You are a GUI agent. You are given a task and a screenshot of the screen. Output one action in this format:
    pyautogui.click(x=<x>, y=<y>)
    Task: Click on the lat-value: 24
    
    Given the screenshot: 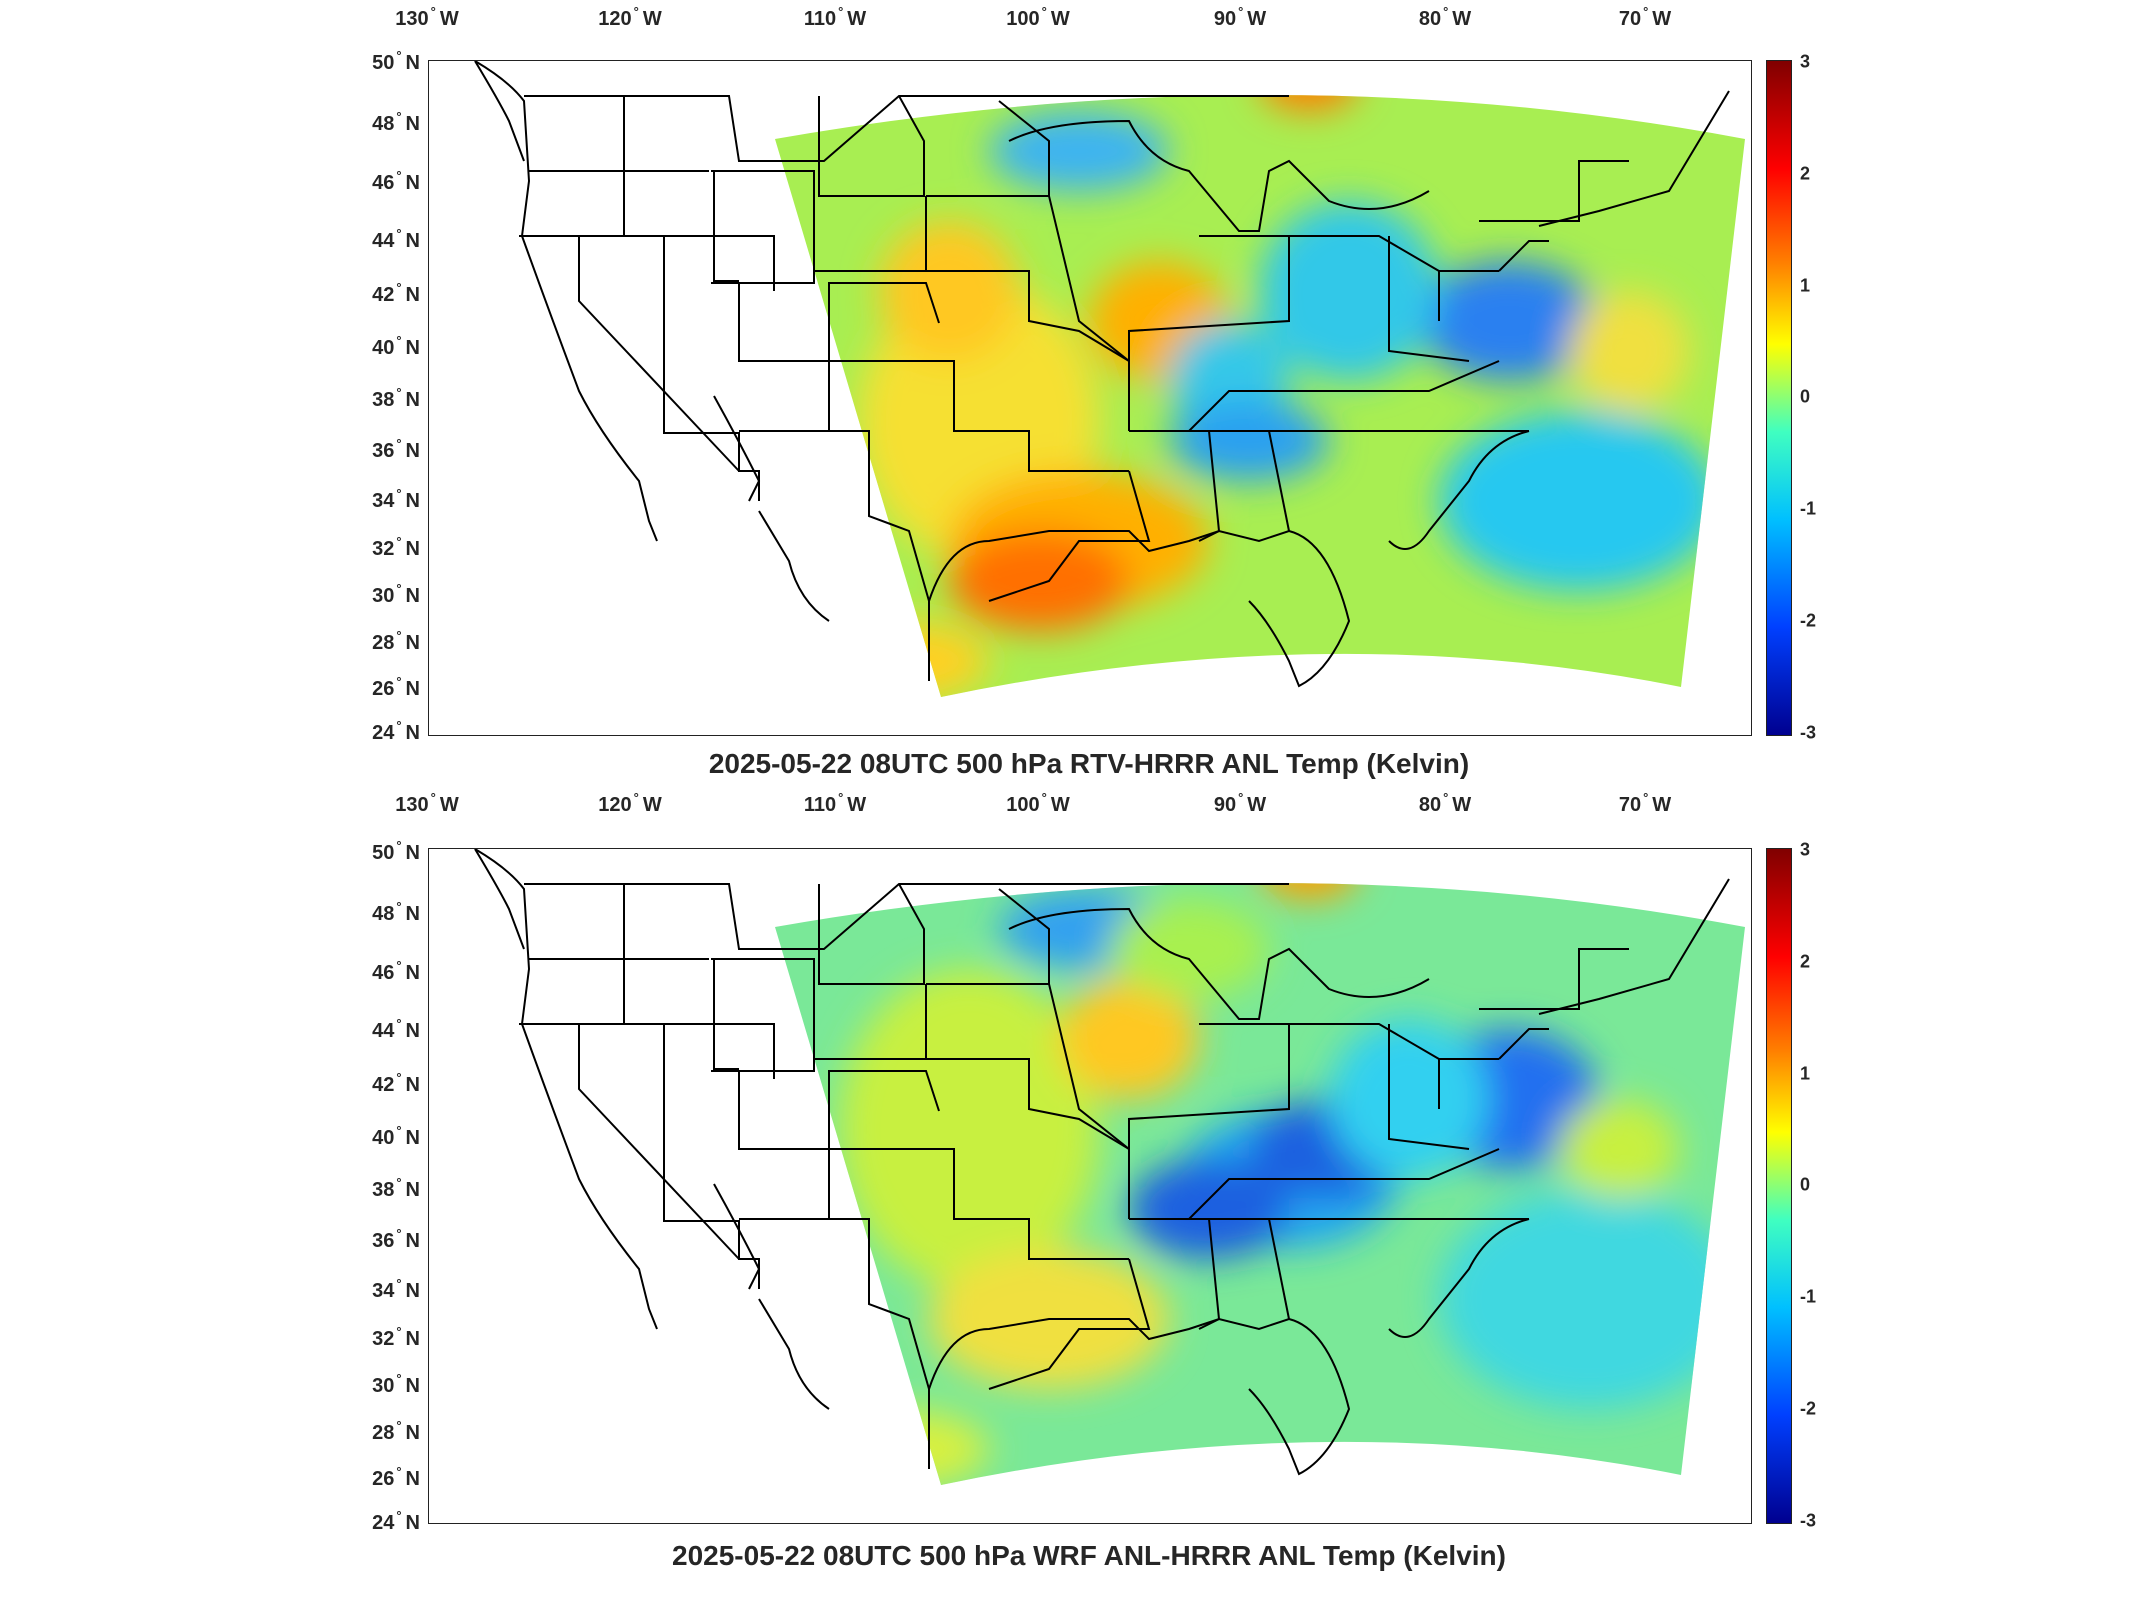 What is the action you would take?
    pyautogui.click(x=383, y=1523)
    